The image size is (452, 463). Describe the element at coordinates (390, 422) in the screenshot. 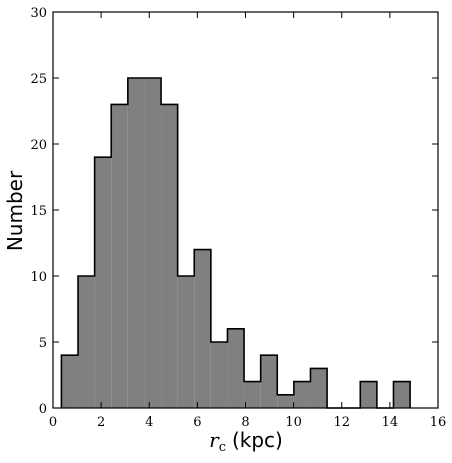

I see `x-tick-label-14: 14` at that location.